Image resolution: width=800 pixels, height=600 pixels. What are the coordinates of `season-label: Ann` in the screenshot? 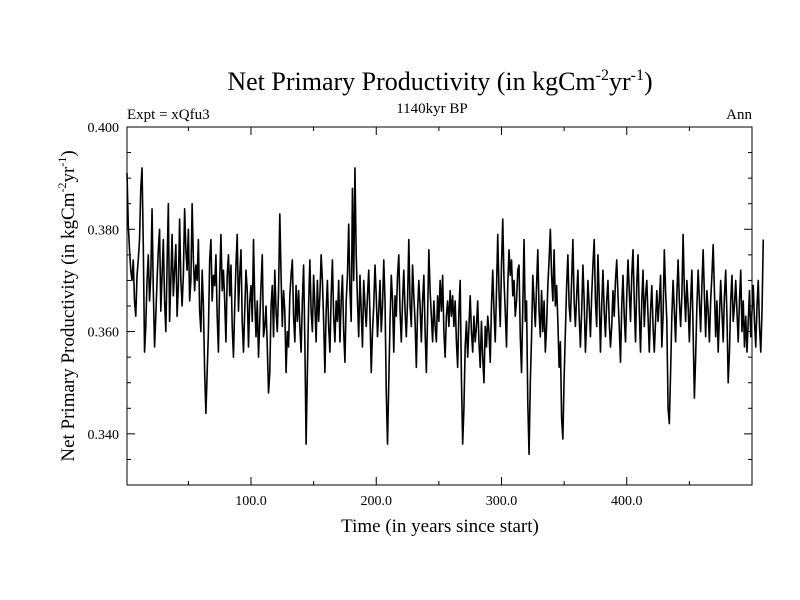 It's located at (739, 115).